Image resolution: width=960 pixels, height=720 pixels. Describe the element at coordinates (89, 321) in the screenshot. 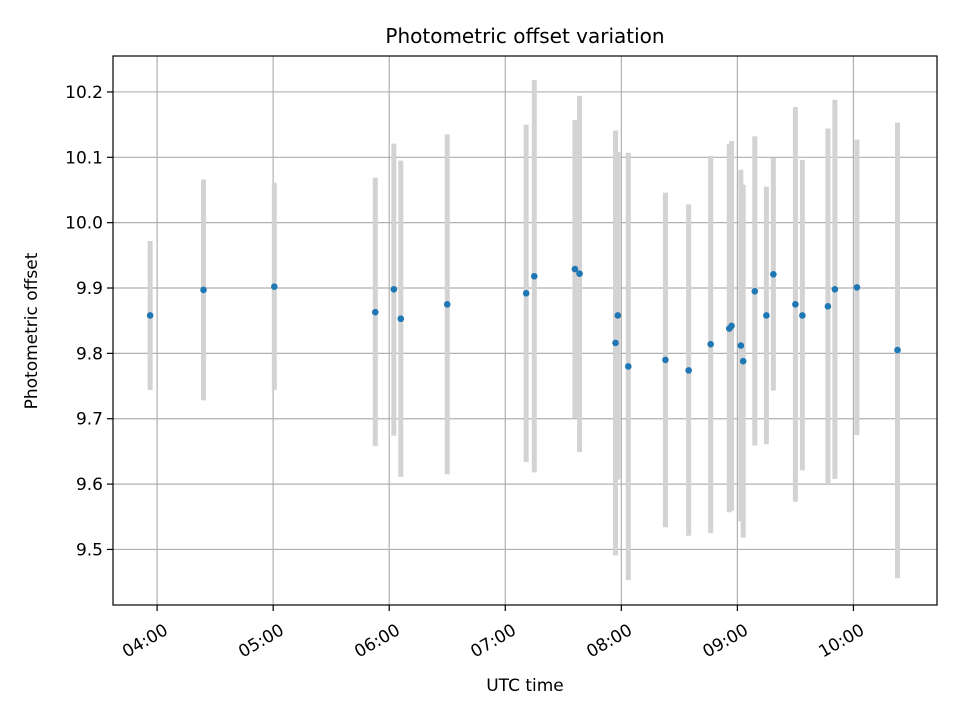

I see `y-axis-ticks: 9.5 9.6 9.7 9.8 9.9 10.0 10.1 10.2` at that location.